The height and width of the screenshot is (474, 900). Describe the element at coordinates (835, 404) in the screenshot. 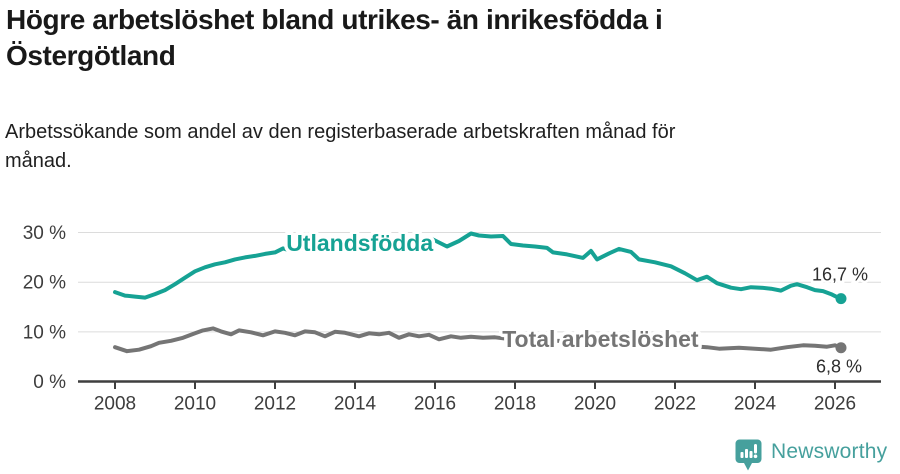

I see `x-tick-label-2026: 2026` at that location.